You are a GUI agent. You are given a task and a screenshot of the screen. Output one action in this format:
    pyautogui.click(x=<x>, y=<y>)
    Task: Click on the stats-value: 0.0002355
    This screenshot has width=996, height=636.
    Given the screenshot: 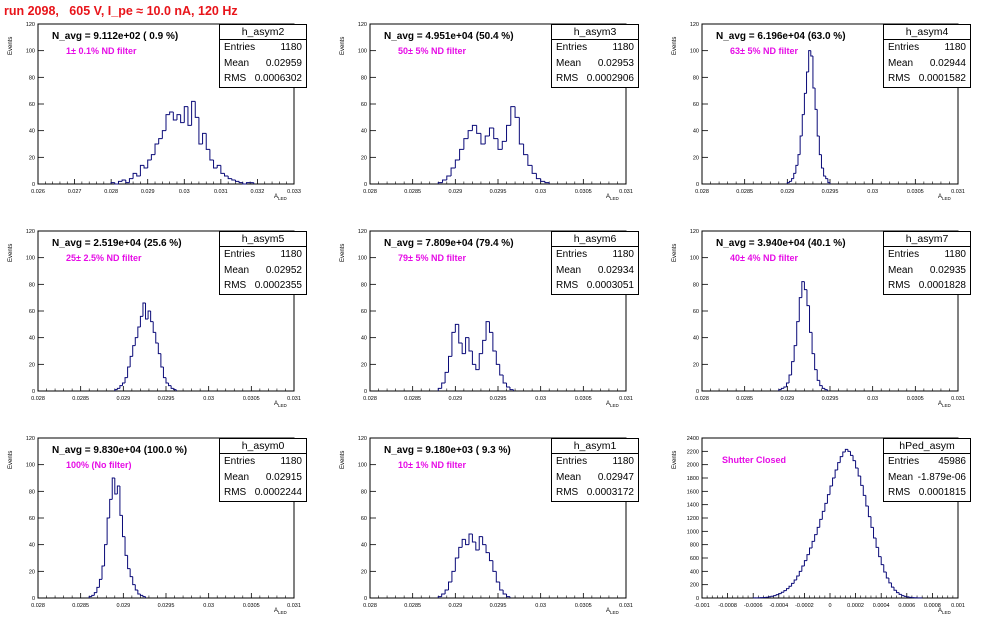 What is the action you would take?
    pyautogui.click(x=278, y=286)
    